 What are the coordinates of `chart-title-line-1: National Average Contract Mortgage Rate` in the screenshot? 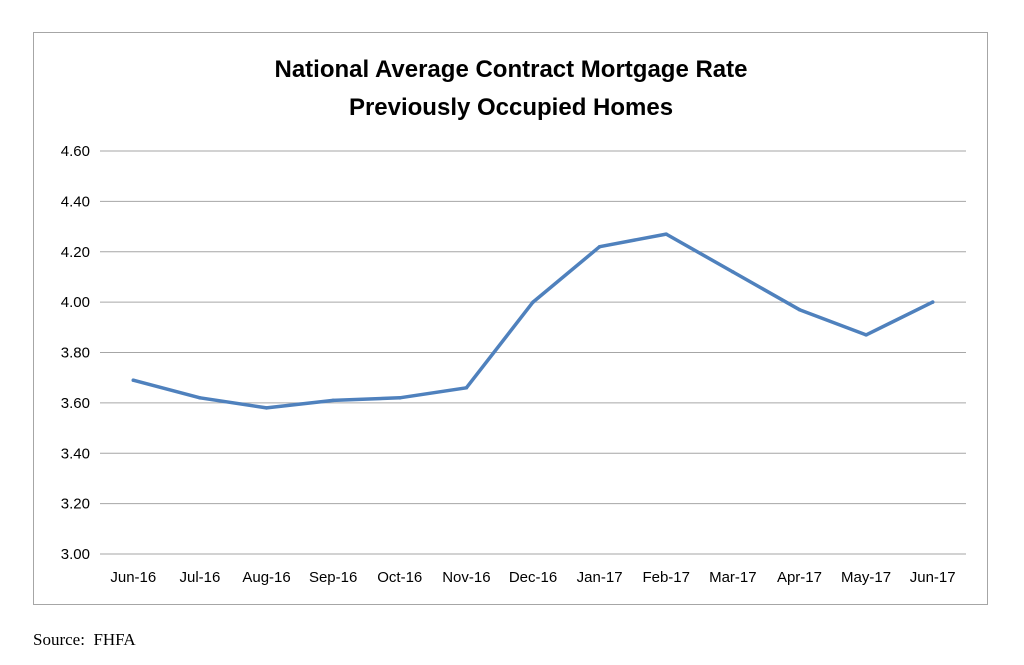 It's located at (511, 69).